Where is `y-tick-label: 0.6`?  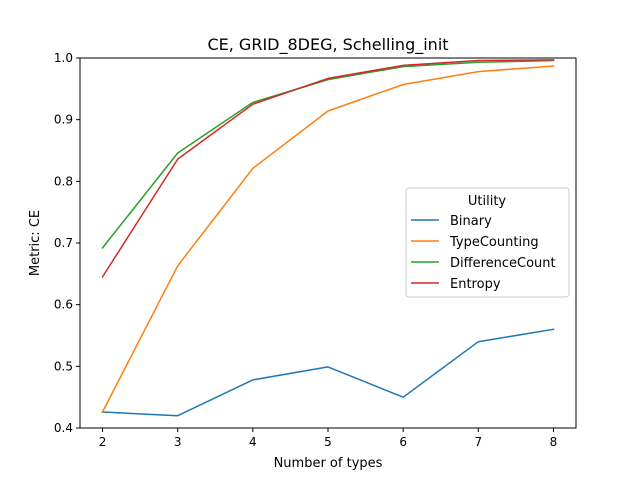 y-tick-label: 0.6 is located at coordinates (63, 305).